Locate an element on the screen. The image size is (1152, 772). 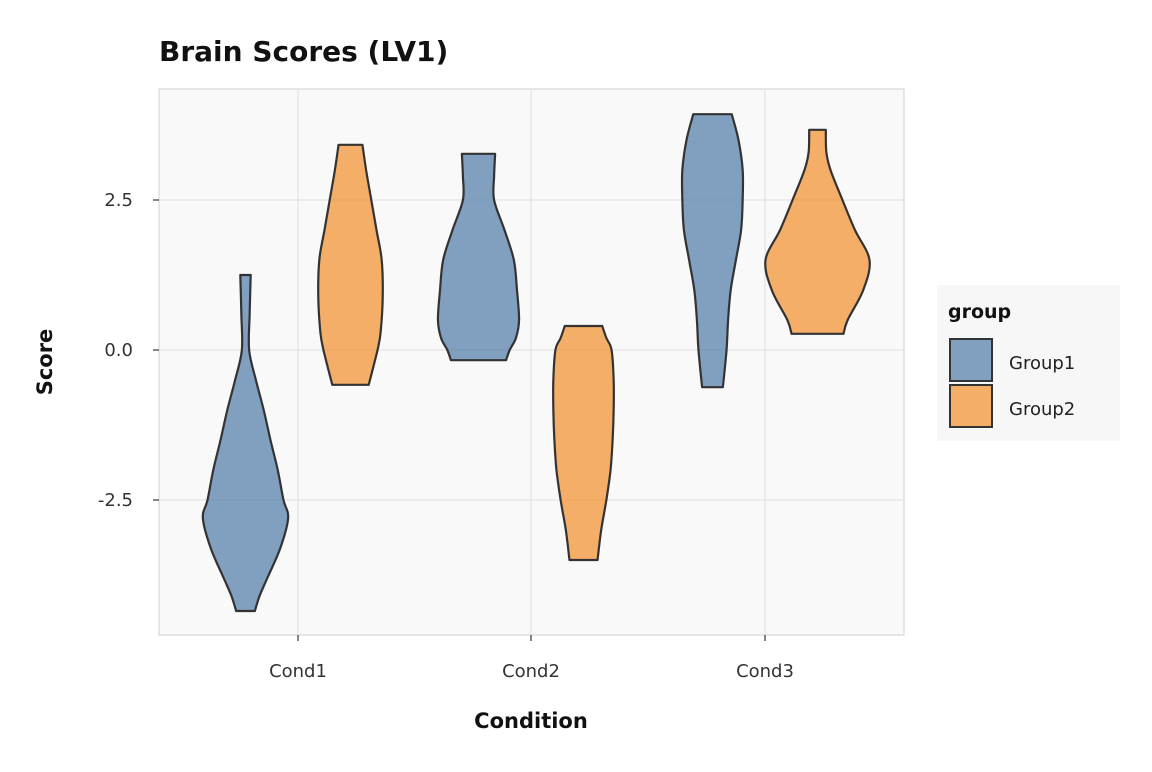
x-tick-label: Cond2 is located at coordinates (531, 671).